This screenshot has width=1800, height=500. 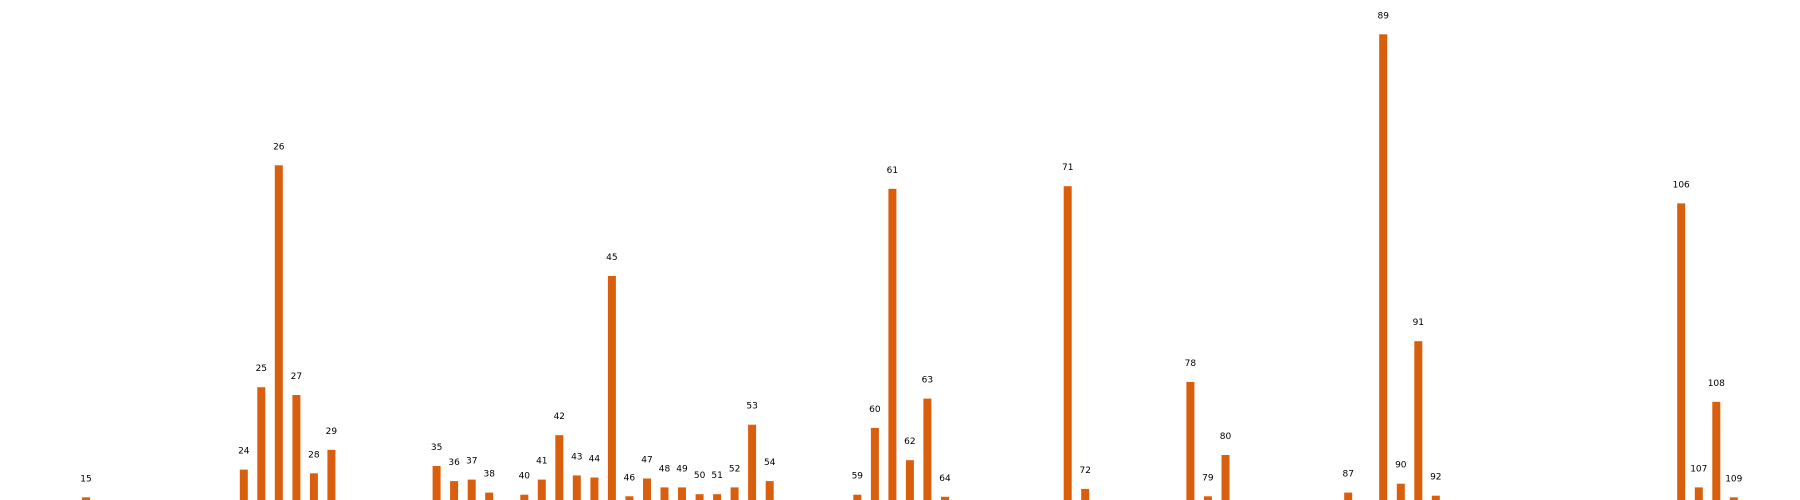 I want to click on bar-label-45: 45, so click(x=611, y=258).